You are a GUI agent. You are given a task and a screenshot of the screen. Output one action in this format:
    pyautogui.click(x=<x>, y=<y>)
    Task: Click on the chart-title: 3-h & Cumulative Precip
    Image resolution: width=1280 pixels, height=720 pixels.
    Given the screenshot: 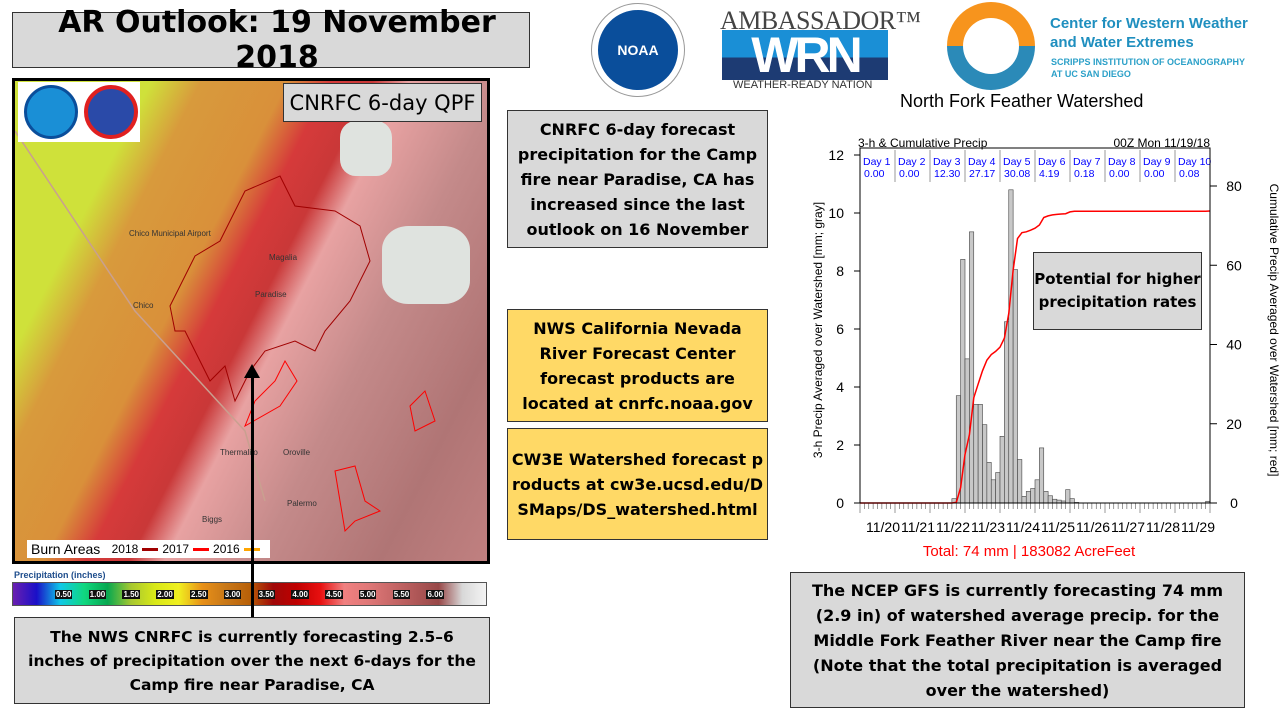 What is the action you would take?
    pyautogui.click(x=923, y=143)
    